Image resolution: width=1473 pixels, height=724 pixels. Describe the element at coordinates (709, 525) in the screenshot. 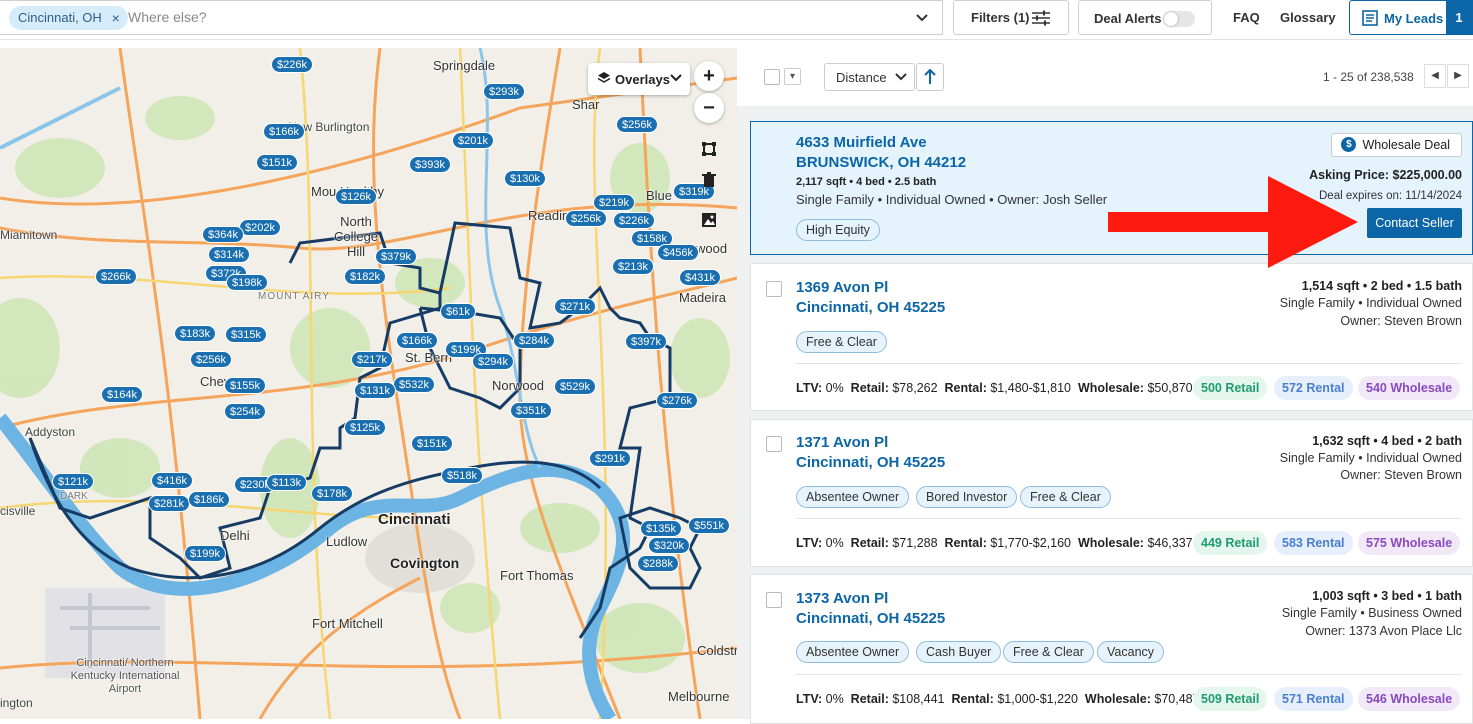

I see `price-pin: $551k` at that location.